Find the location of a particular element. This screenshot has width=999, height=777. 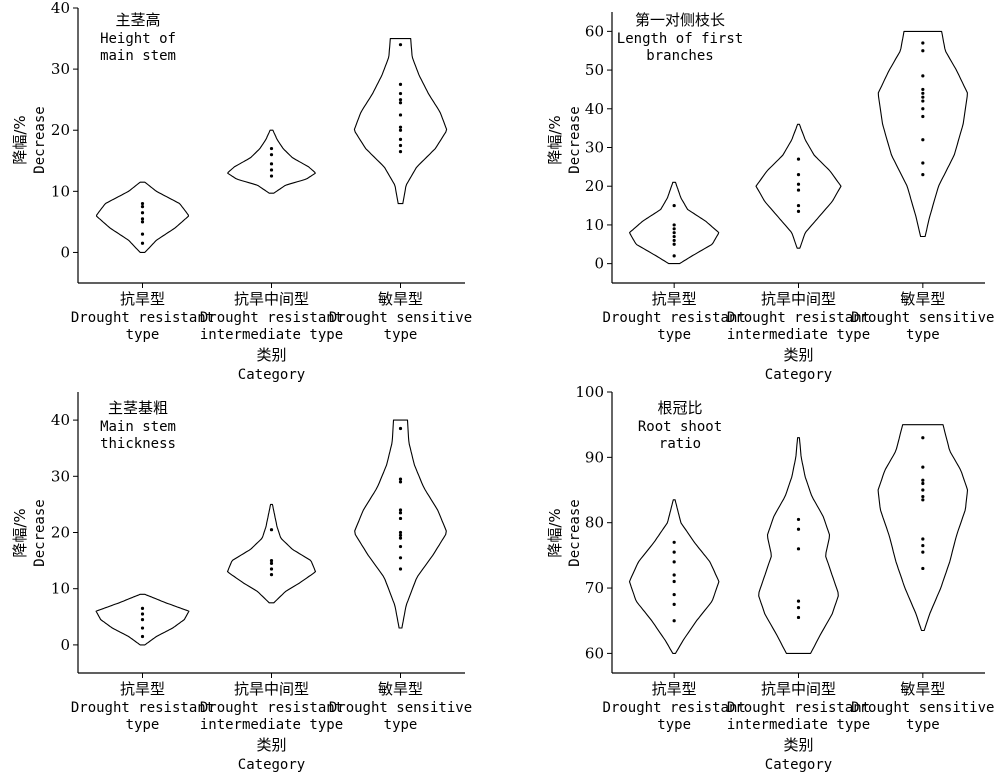

y-tick-label: 100 is located at coordinates (589, 392).